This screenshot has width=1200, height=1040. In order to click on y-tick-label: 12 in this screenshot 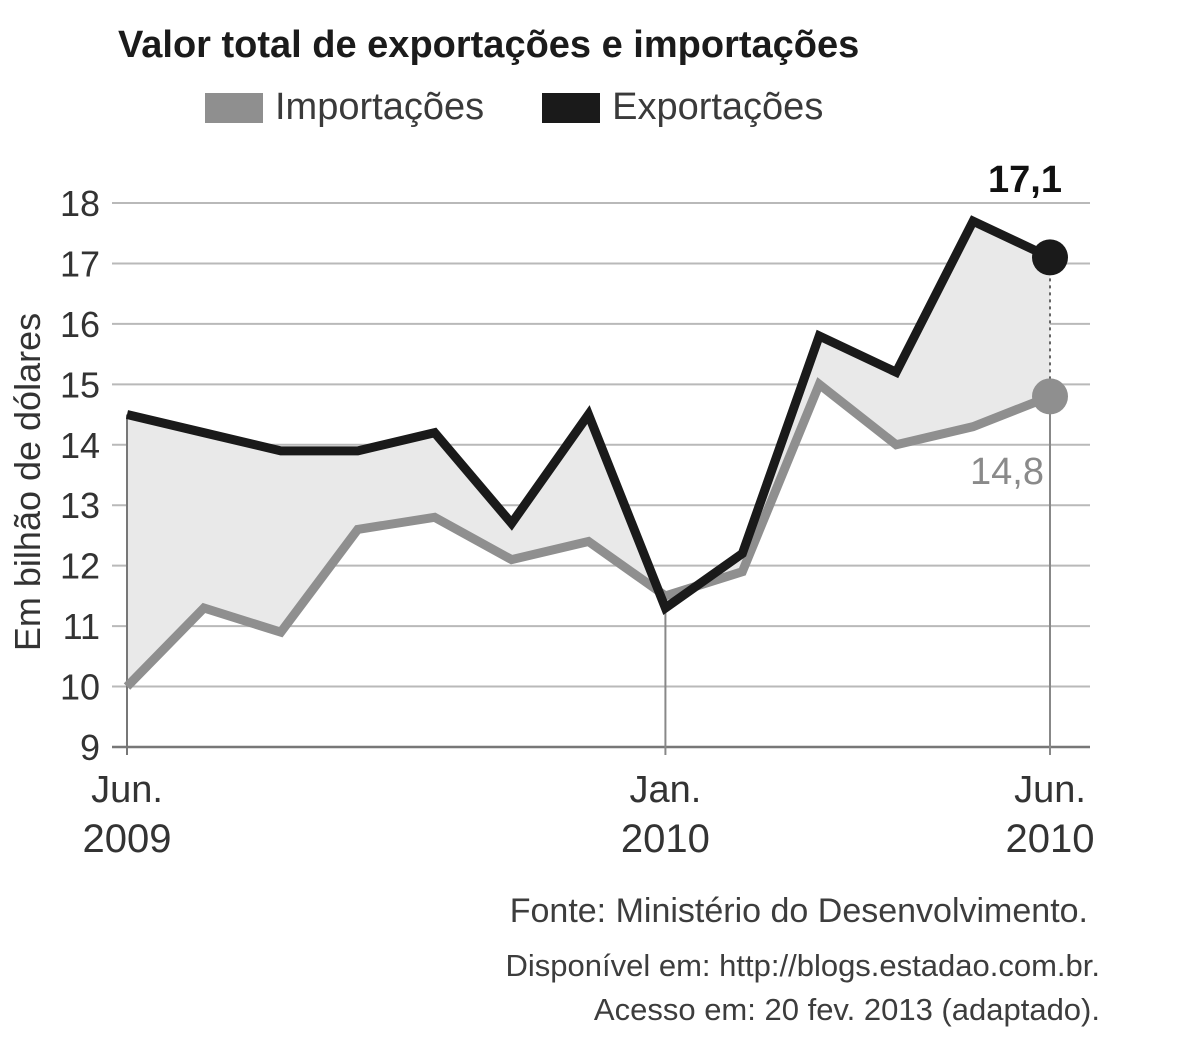, I will do `click(80, 566)`.